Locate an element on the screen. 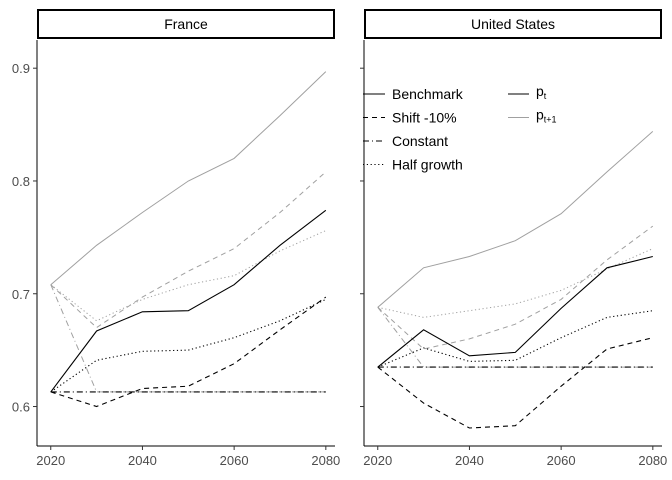  series-line-benchmark-pt-united-states is located at coordinates (515, 311).